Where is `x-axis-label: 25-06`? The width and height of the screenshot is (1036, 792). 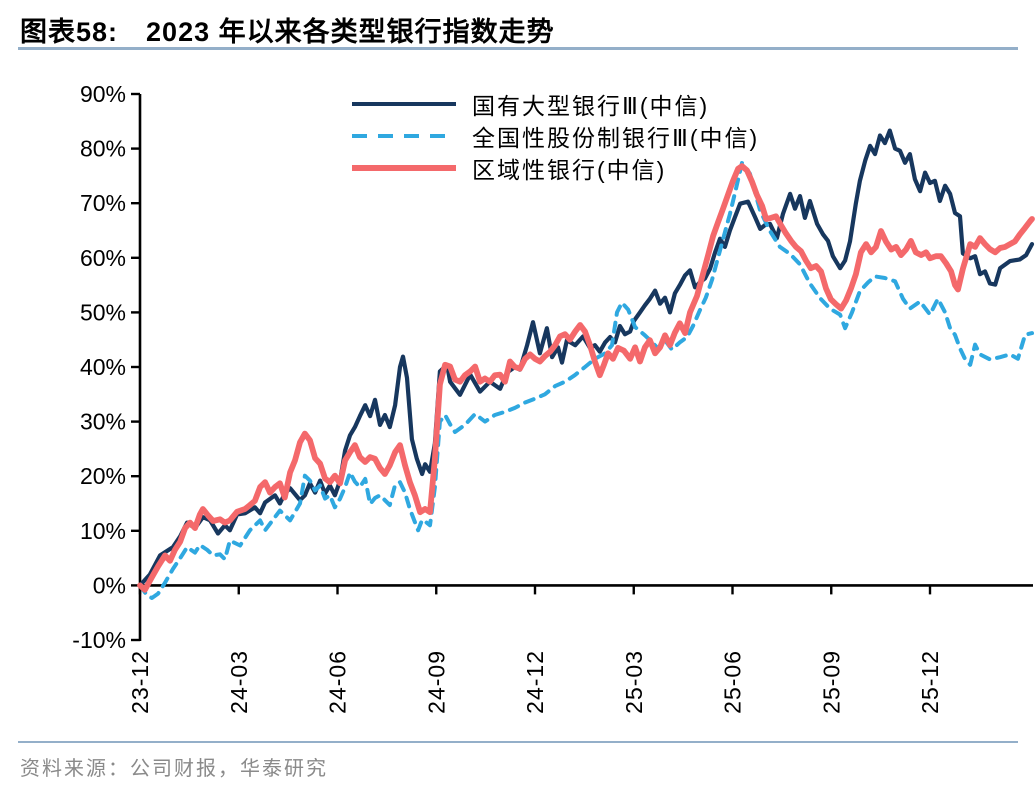 x-axis-label: 25-06 is located at coordinates (733, 682).